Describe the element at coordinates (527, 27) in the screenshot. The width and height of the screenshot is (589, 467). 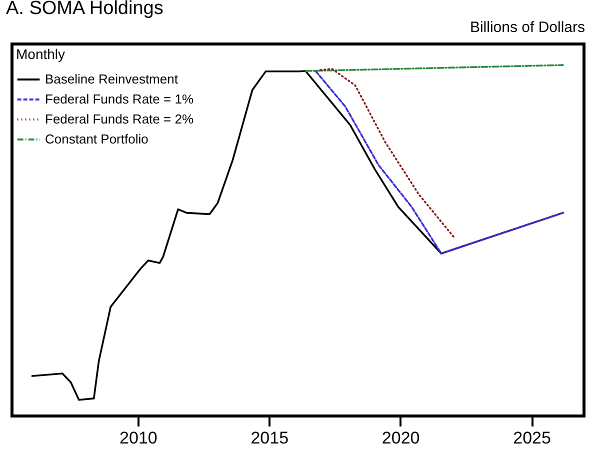
I see `y-axis-title: Billions of Dollars` at that location.